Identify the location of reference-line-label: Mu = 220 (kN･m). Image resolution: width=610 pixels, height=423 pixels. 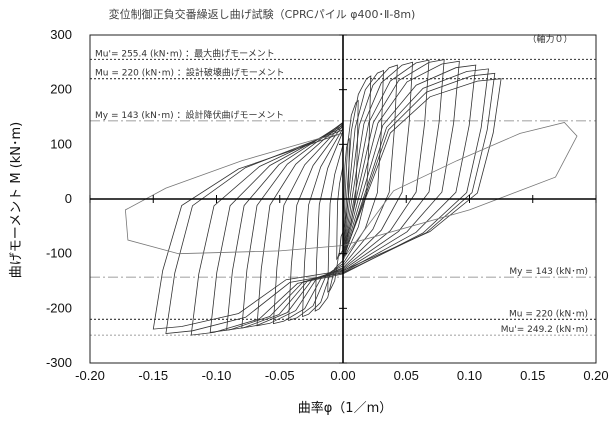
(548, 314).